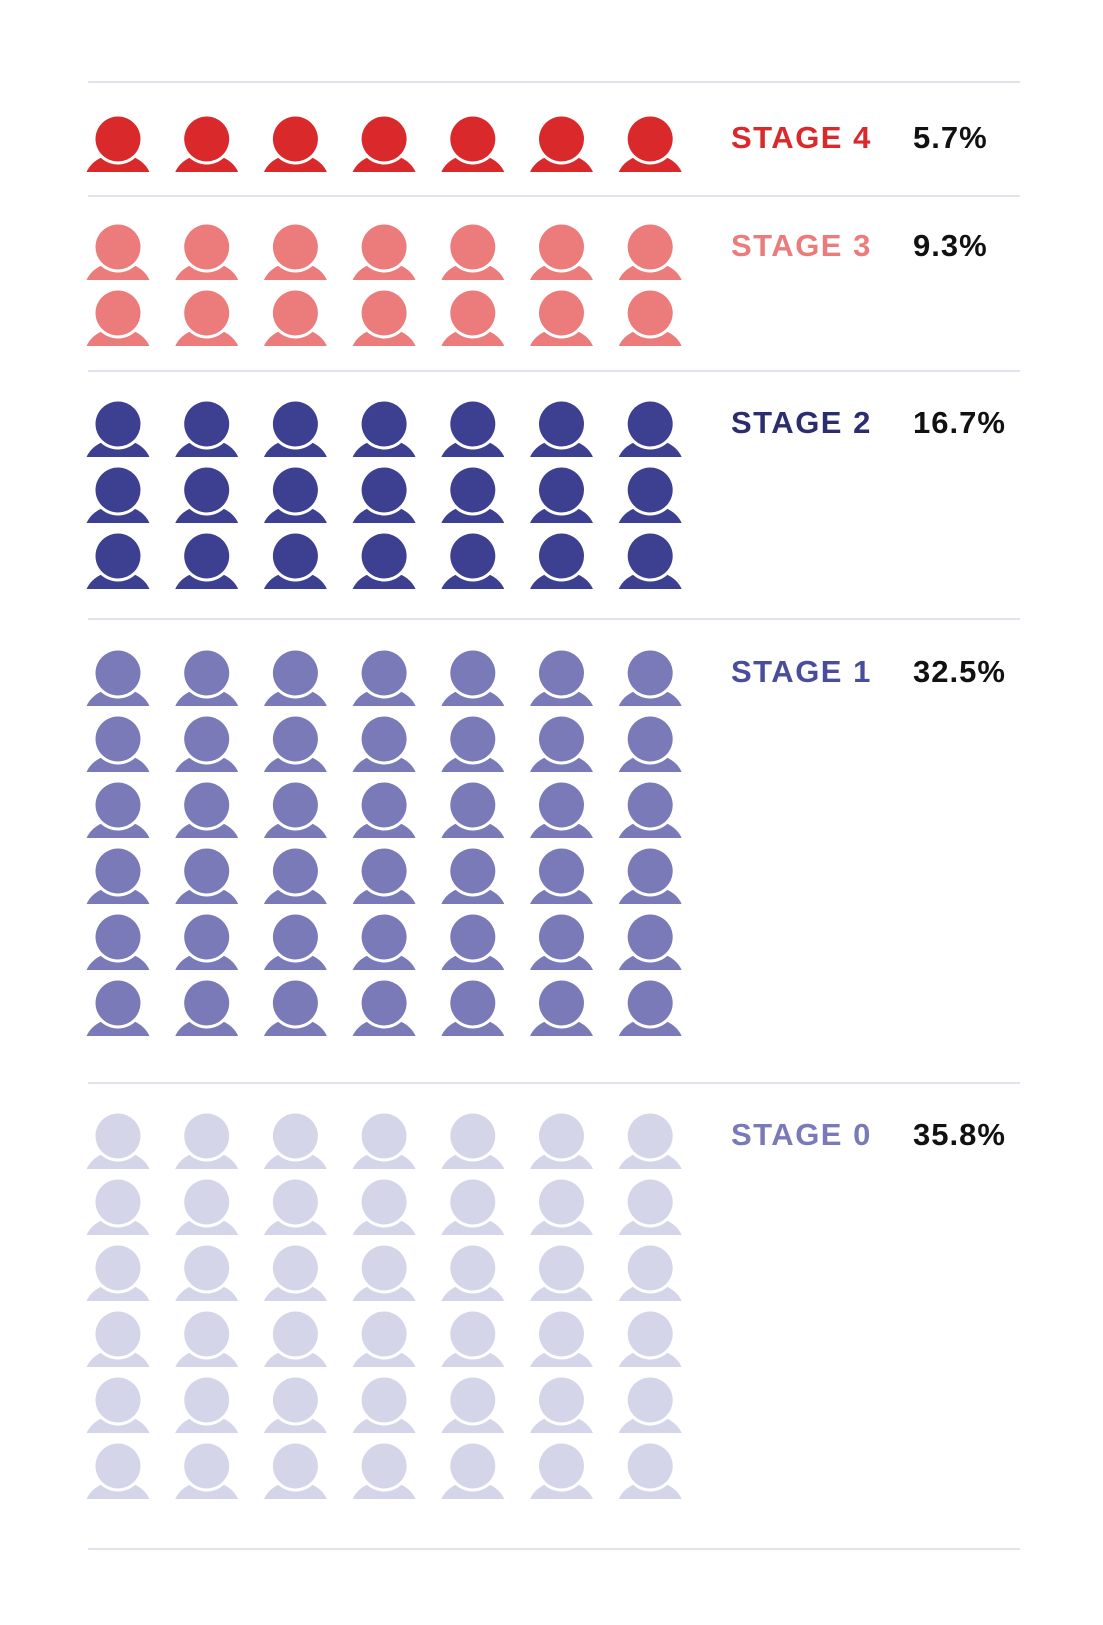  Describe the element at coordinates (959, 1134) in the screenshot. I see `stage-value: 35.8%` at that location.